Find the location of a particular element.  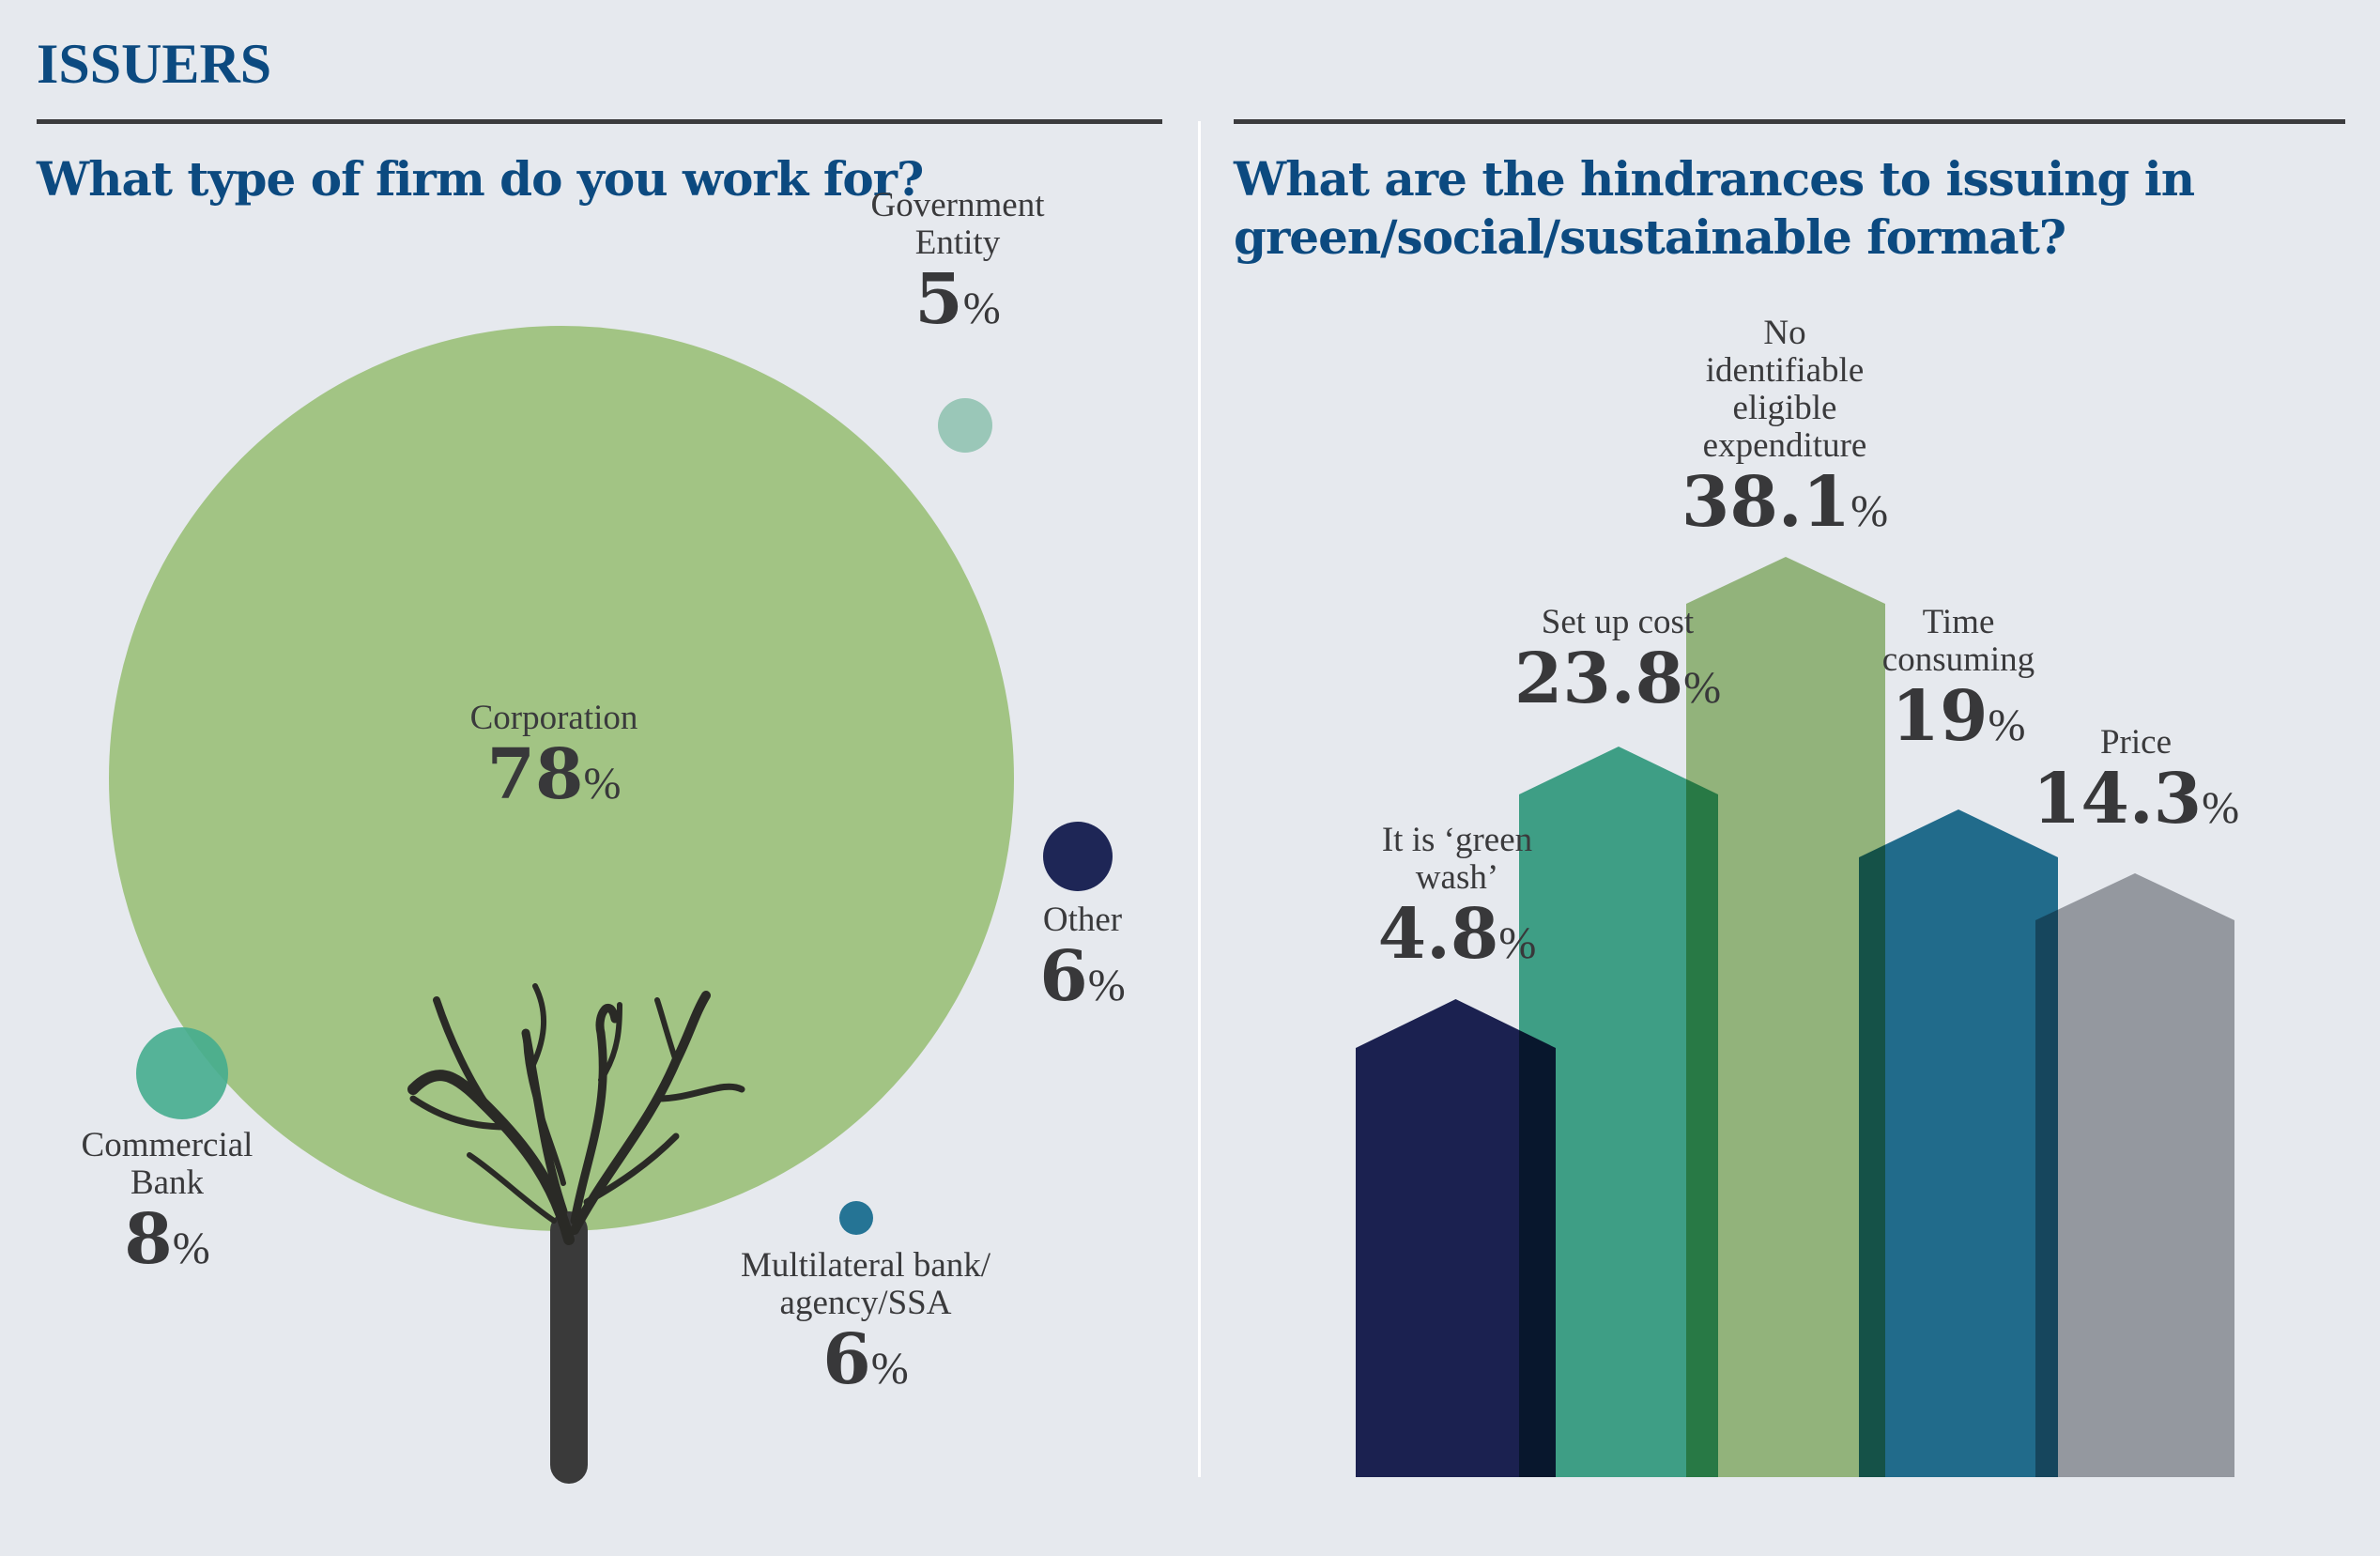

label-multilateral: Multilateral bank/ agency/SSA 6% is located at coordinates (865, 1327).